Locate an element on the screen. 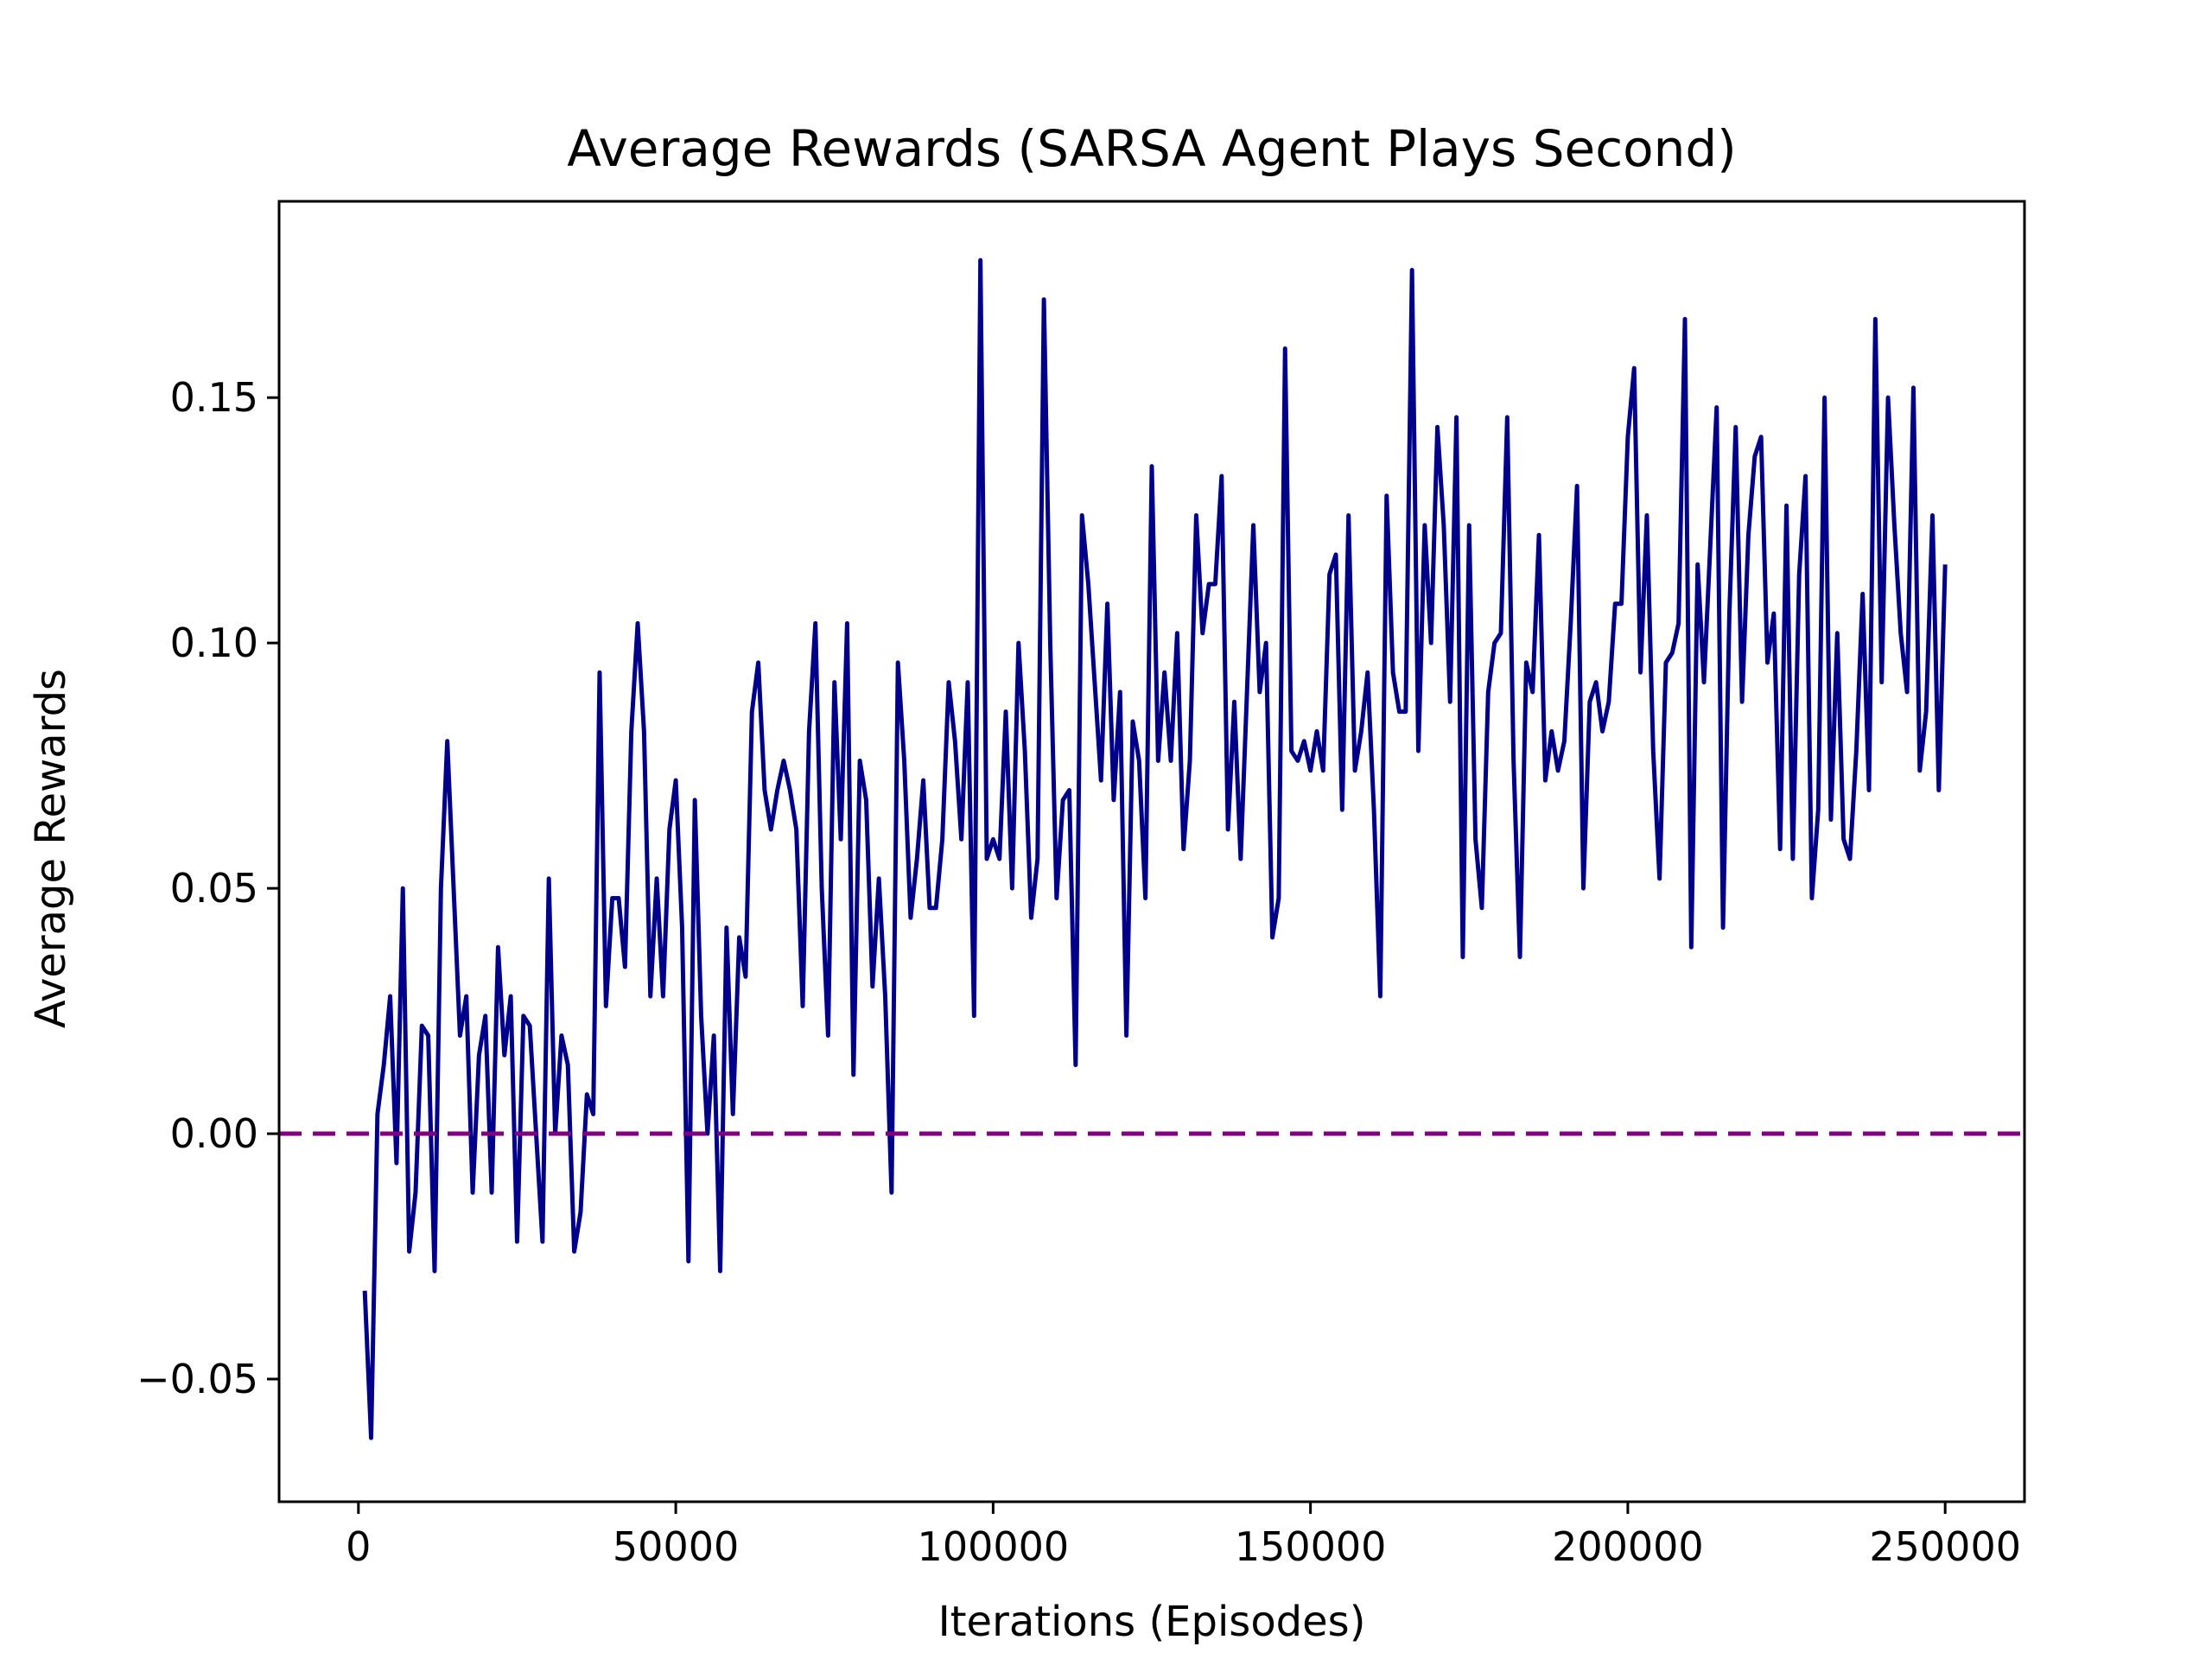 The image size is (2212, 1659). y-tick-label: −0.05 is located at coordinates (197, 1379).